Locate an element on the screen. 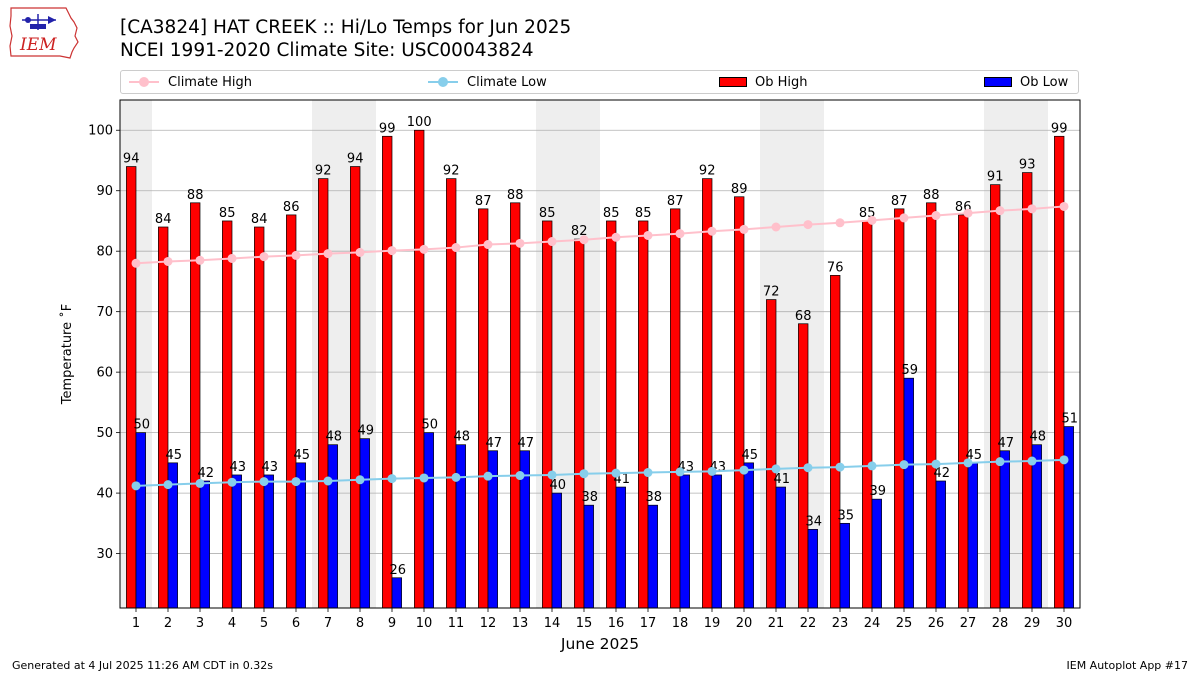  label-ob-low-7: 48 is located at coordinates (334, 437).